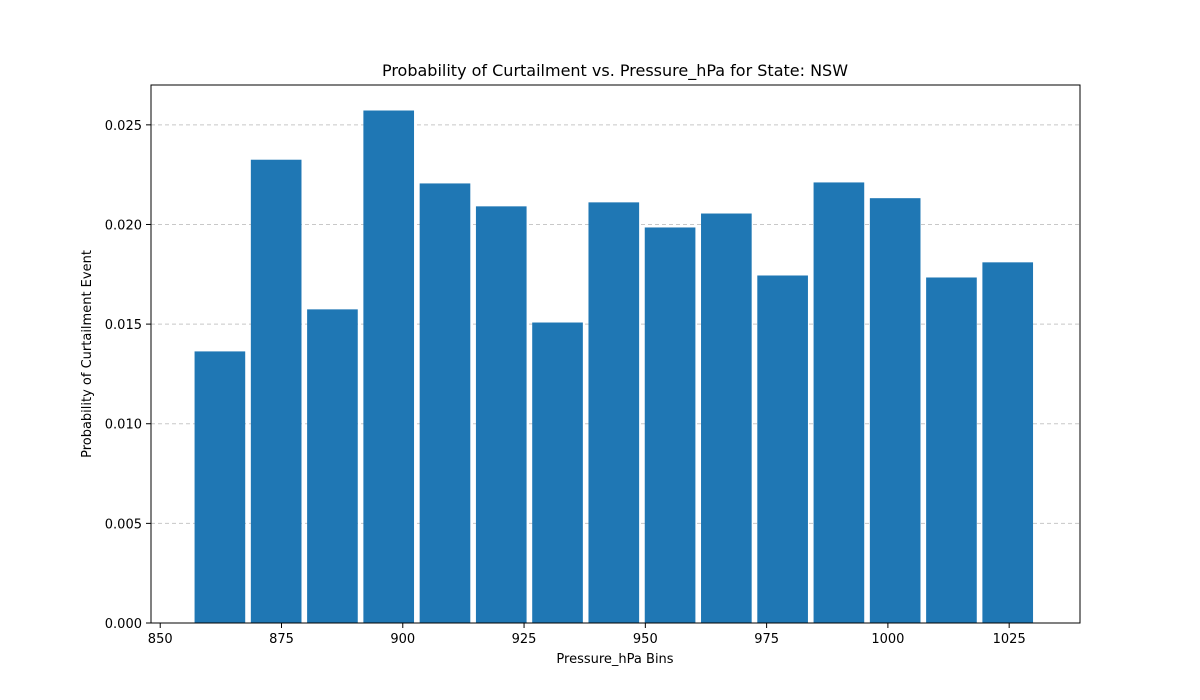 The width and height of the screenshot is (1200, 700). I want to click on y-tick-label: 0.020, so click(123, 225).